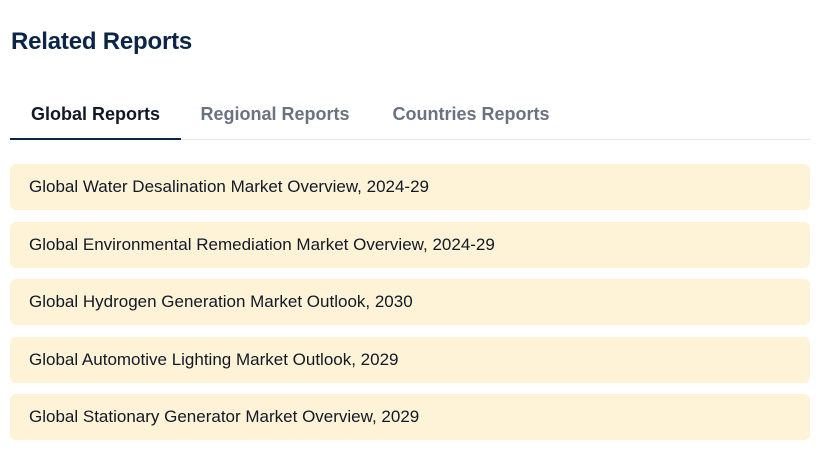  Describe the element at coordinates (95, 115) in the screenshot. I see `tab-global-reports: Global Reports` at that location.